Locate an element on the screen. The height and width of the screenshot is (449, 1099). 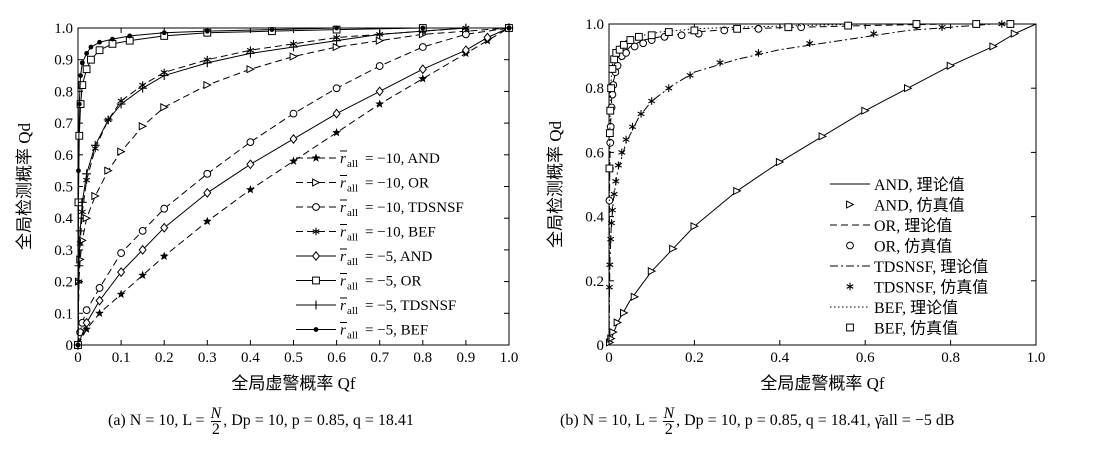
x-tick-label: 0.5 is located at coordinates (293, 358).